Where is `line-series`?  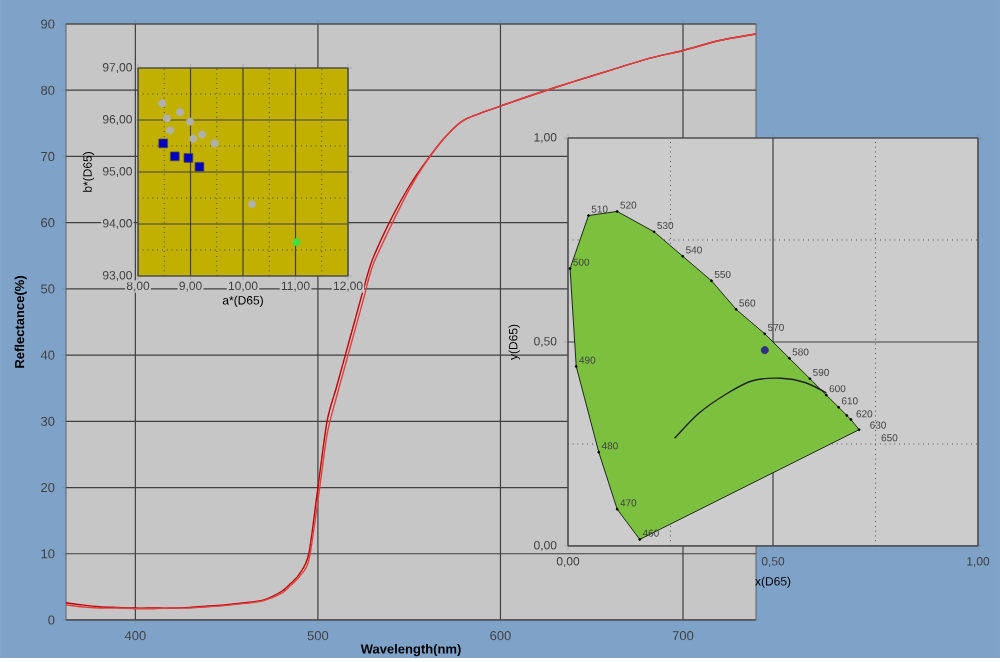 line-series is located at coordinates (750, 408).